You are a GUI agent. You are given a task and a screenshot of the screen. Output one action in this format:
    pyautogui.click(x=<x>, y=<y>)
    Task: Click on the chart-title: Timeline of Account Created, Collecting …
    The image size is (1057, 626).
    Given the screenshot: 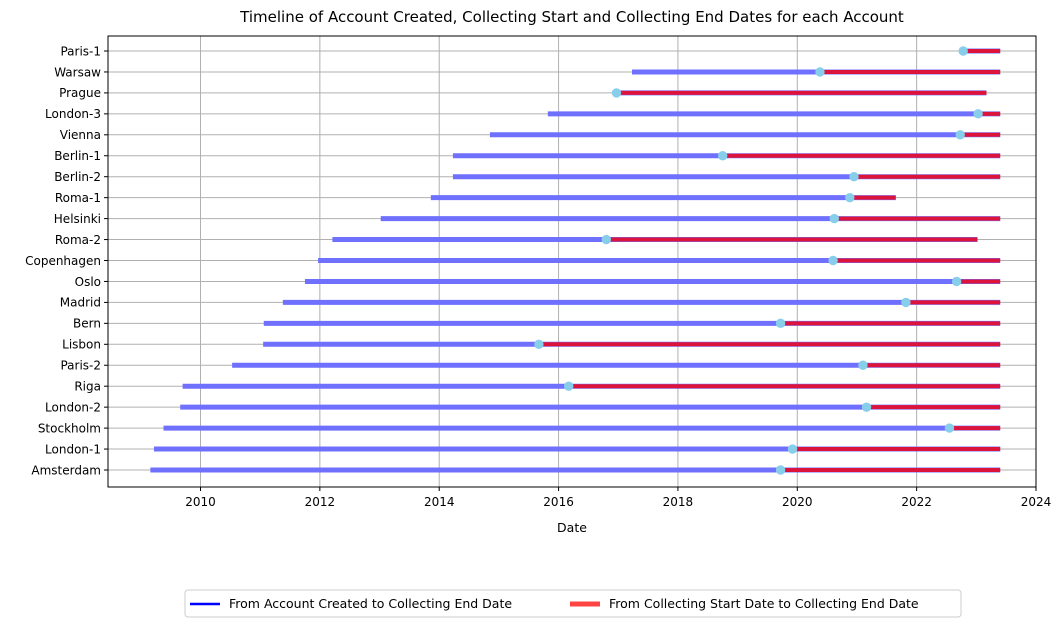 What is the action you would take?
    pyautogui.click(x=571, y=17)
    